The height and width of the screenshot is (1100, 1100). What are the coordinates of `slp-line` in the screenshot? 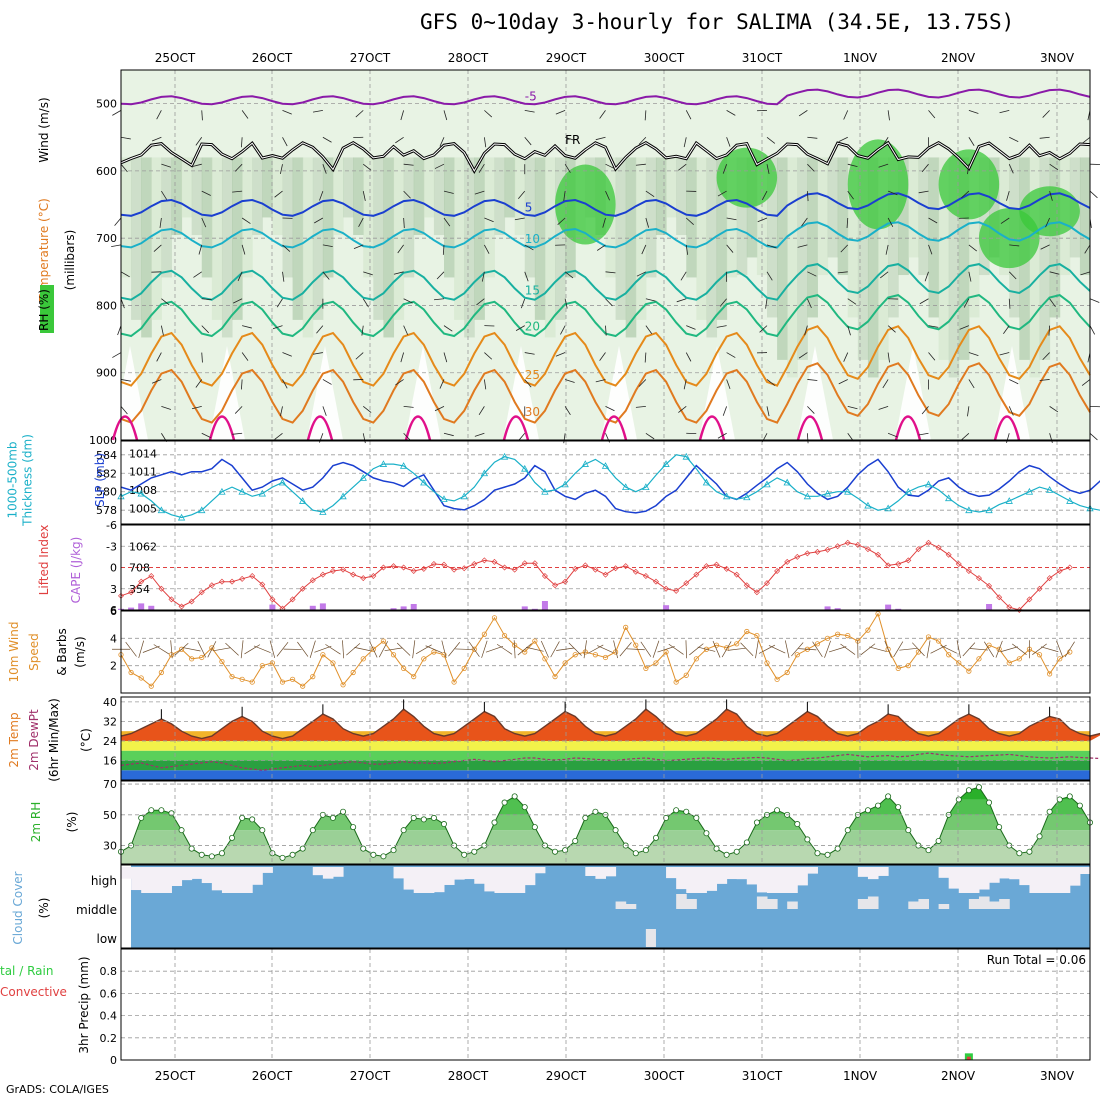 It's located at (610, 486).